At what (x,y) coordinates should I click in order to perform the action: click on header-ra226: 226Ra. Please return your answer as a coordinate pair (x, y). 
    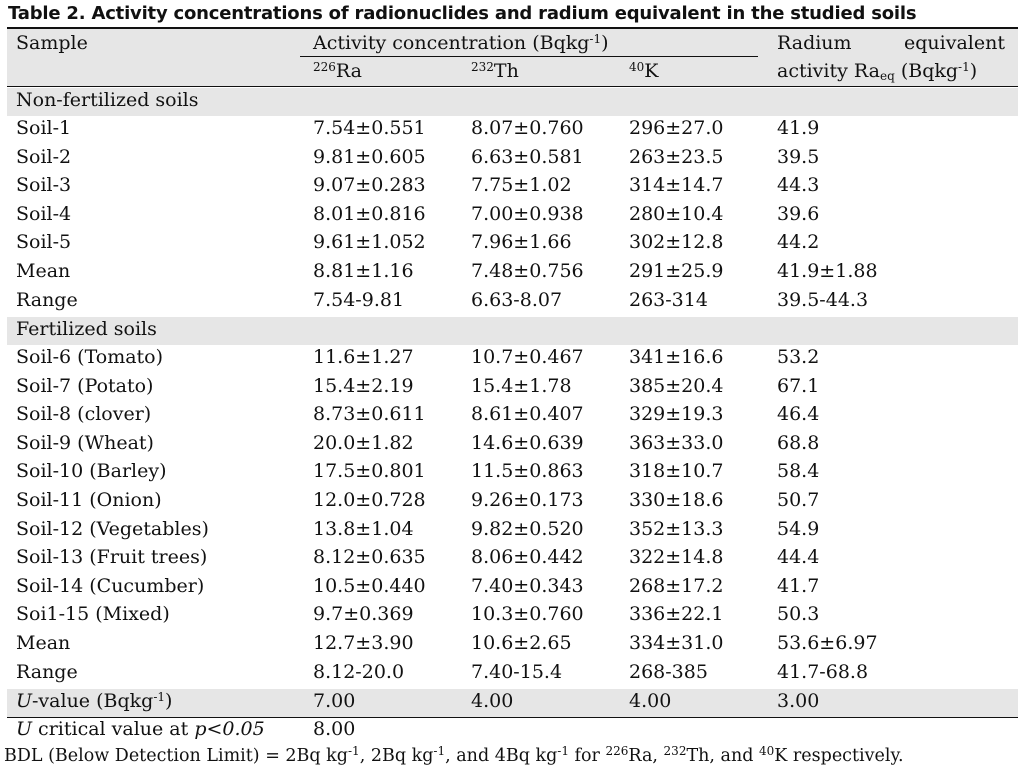
    Looking at the image, I should click on (337, 71).